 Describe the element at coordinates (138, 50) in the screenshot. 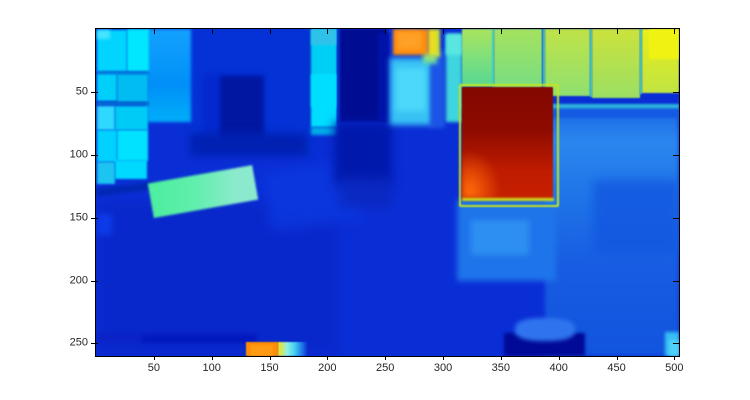

I see `heatmap-region-shelf-block-b` at that location.